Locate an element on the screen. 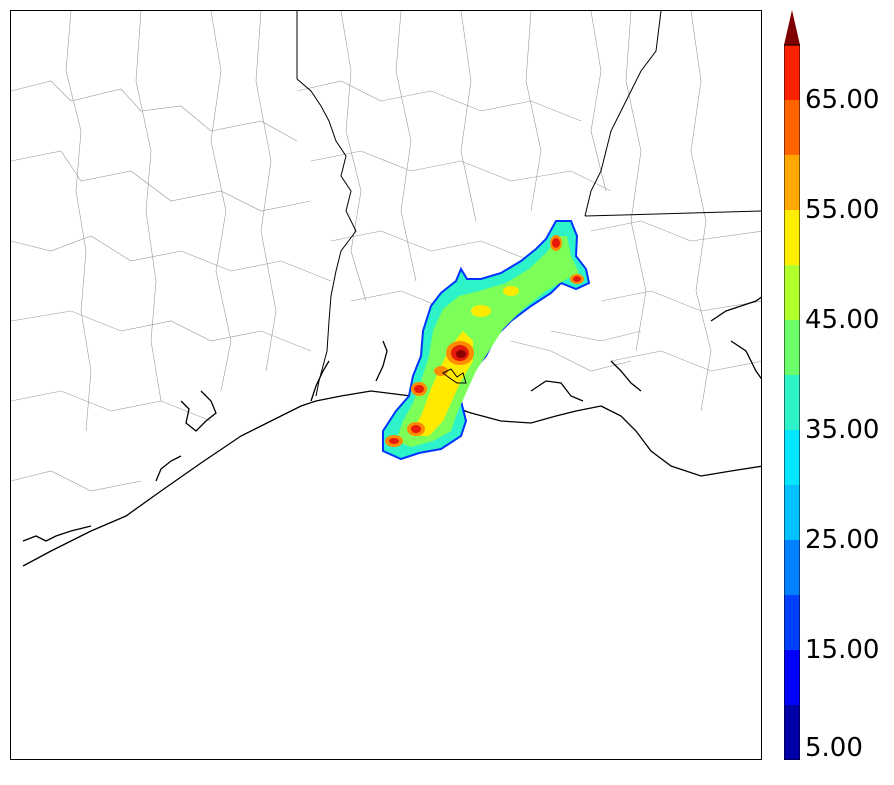 Image resolution: width=894 pixels, height=785 pixels. colorbar-tick-label: 55.00 is located at coordinates (842, 210).